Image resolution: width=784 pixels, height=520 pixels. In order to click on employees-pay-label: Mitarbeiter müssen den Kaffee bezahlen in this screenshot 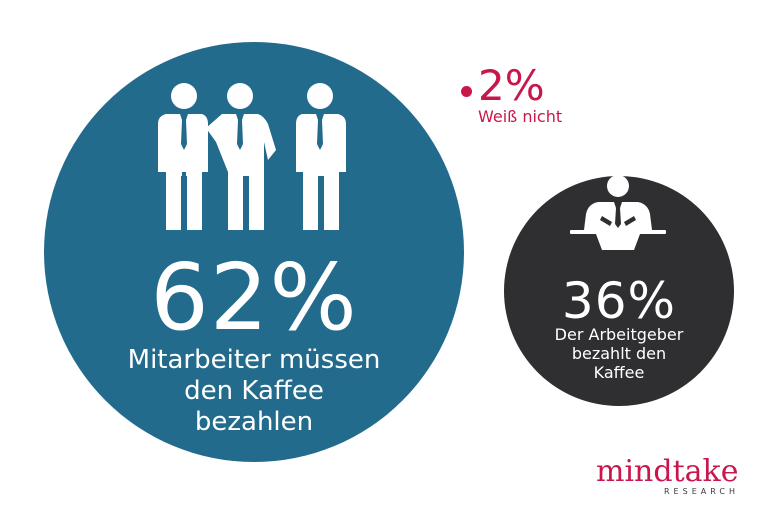, I will do `click(254, 391)`.